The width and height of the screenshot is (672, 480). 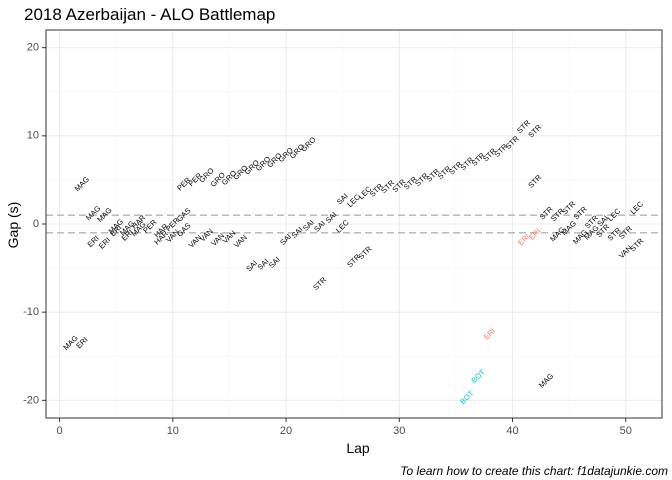 I want to click on y-tick-label: 0, so click(x=36, y=224).